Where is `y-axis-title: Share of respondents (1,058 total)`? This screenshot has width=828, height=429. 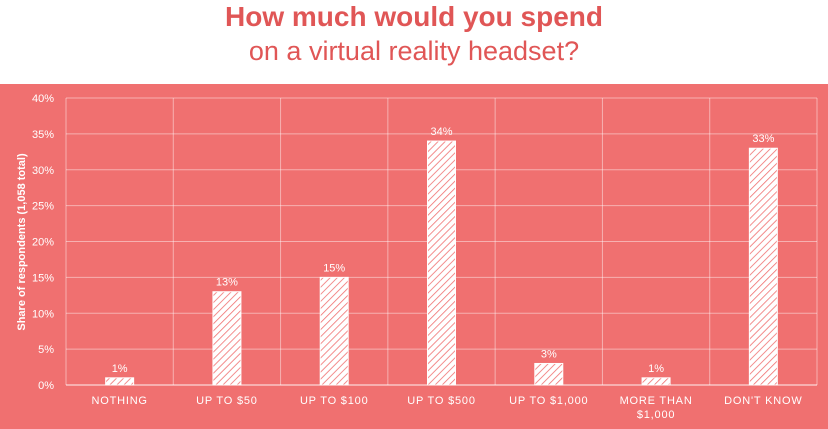 y-axis-title: Share of respondents (1,058 total) is located at coordinates (22, 242).